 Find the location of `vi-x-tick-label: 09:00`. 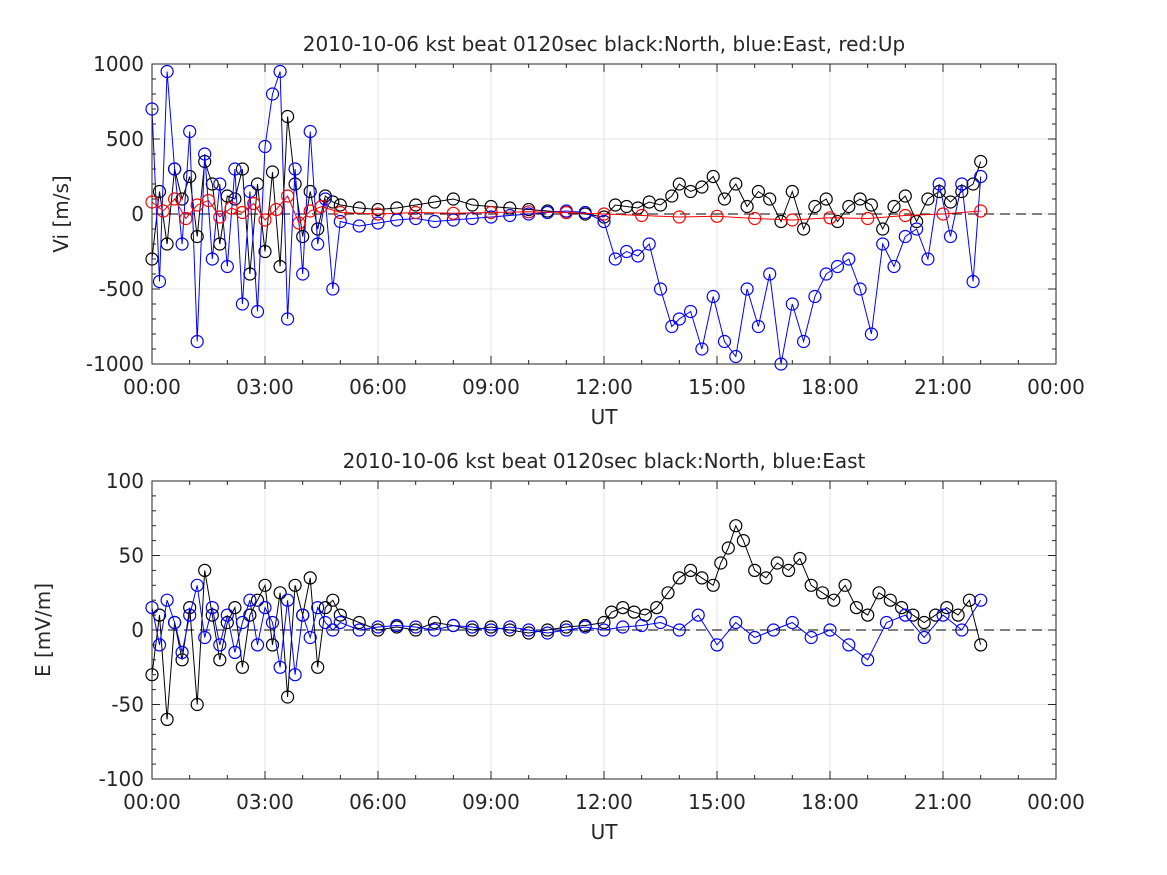

vi-x-tick-label: 09:00 is located at coordinates (491, 387).